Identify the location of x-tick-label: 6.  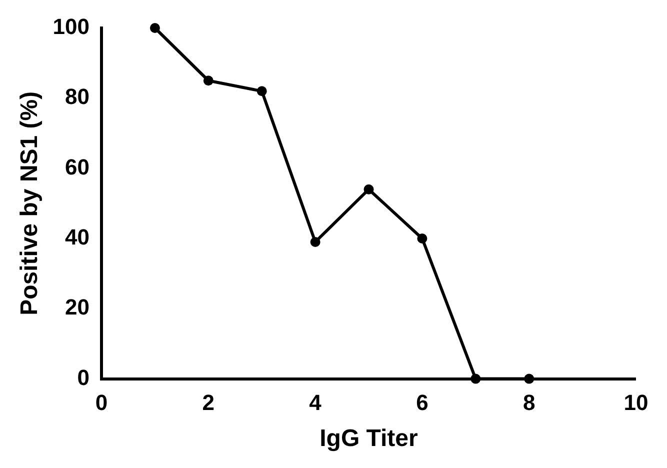
(422, 403).